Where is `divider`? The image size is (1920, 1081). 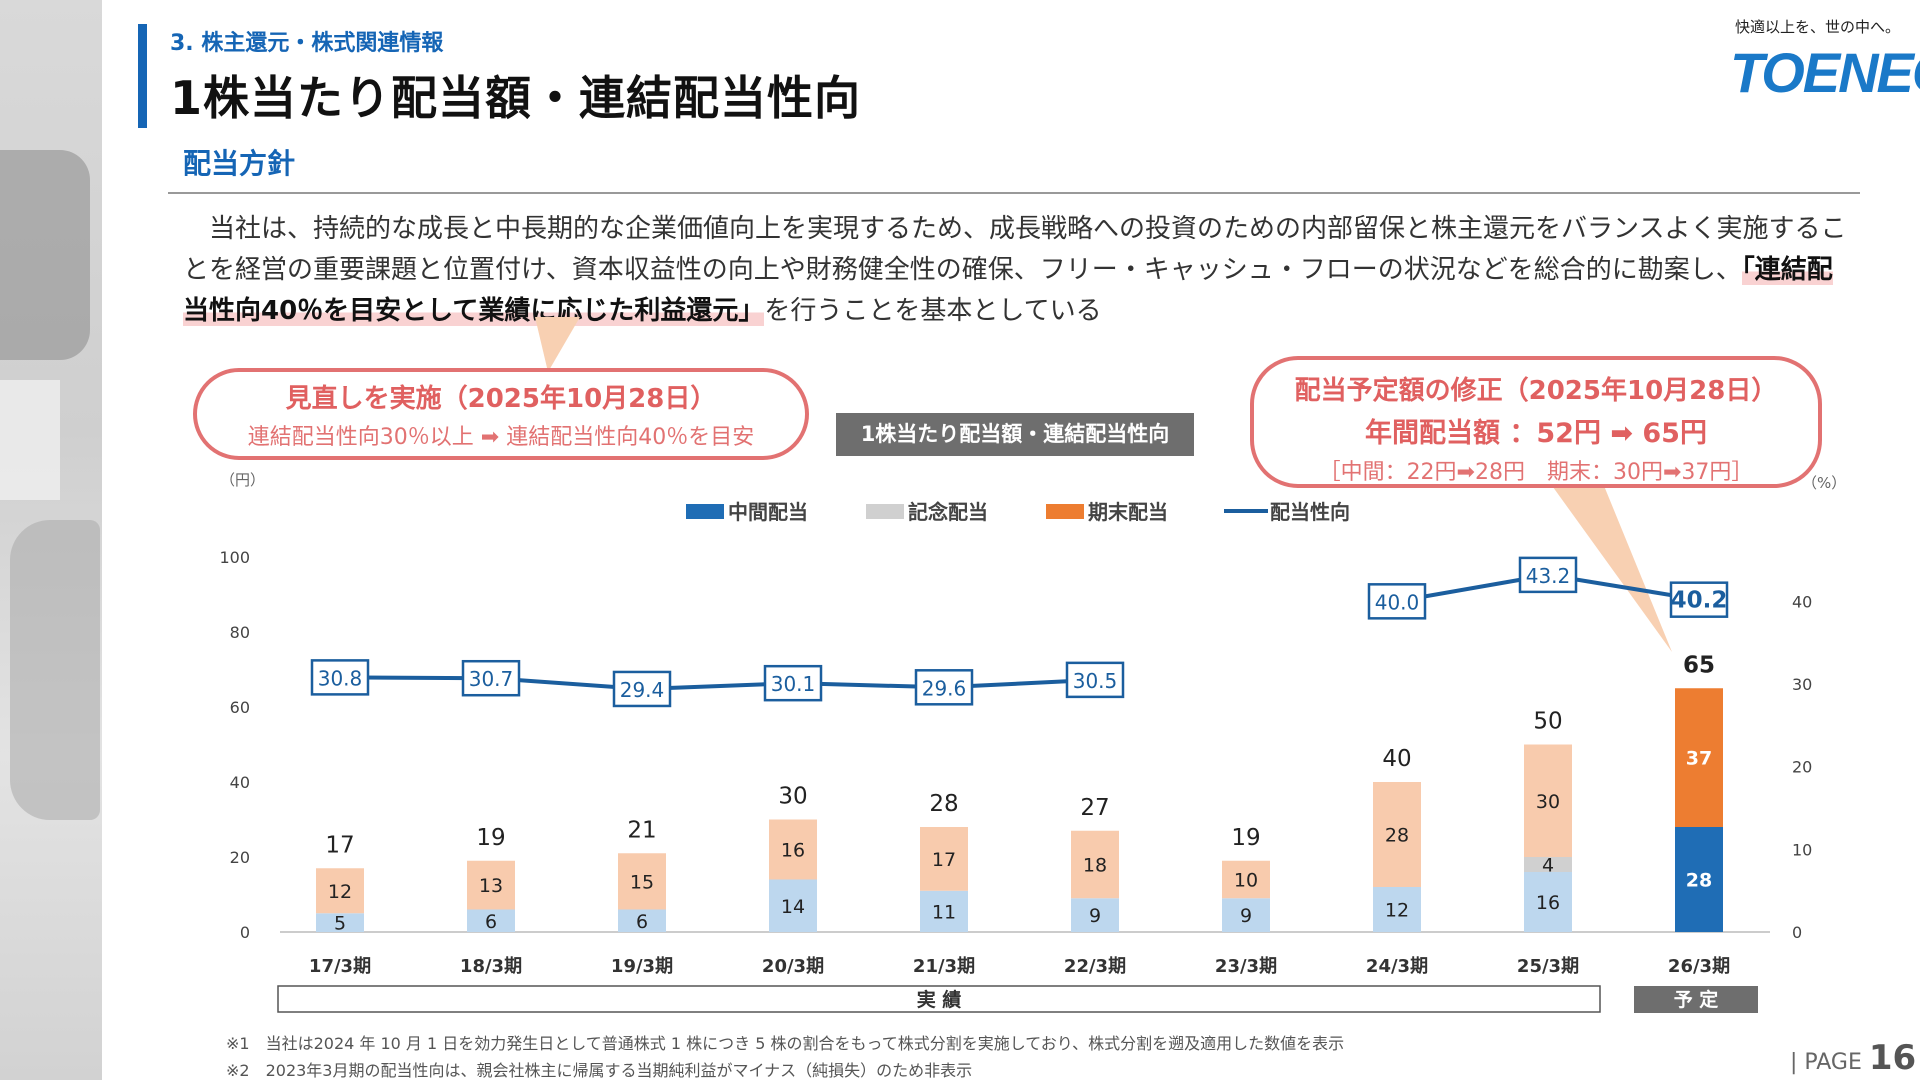 divider is located at coordinates (1014, 193).